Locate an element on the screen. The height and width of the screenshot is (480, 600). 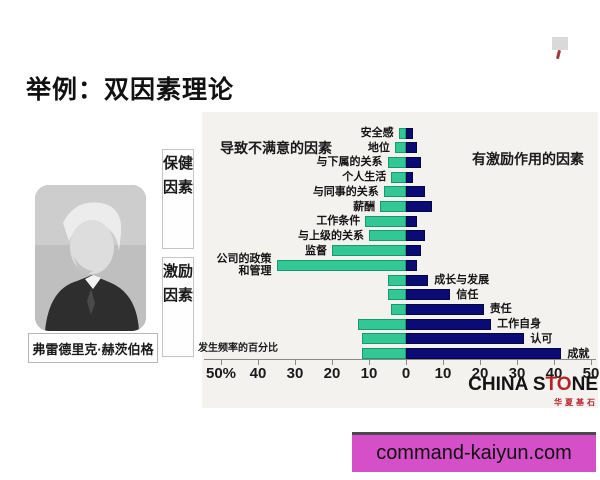
bar-label: 成就 is located at coordinates (578, 353).